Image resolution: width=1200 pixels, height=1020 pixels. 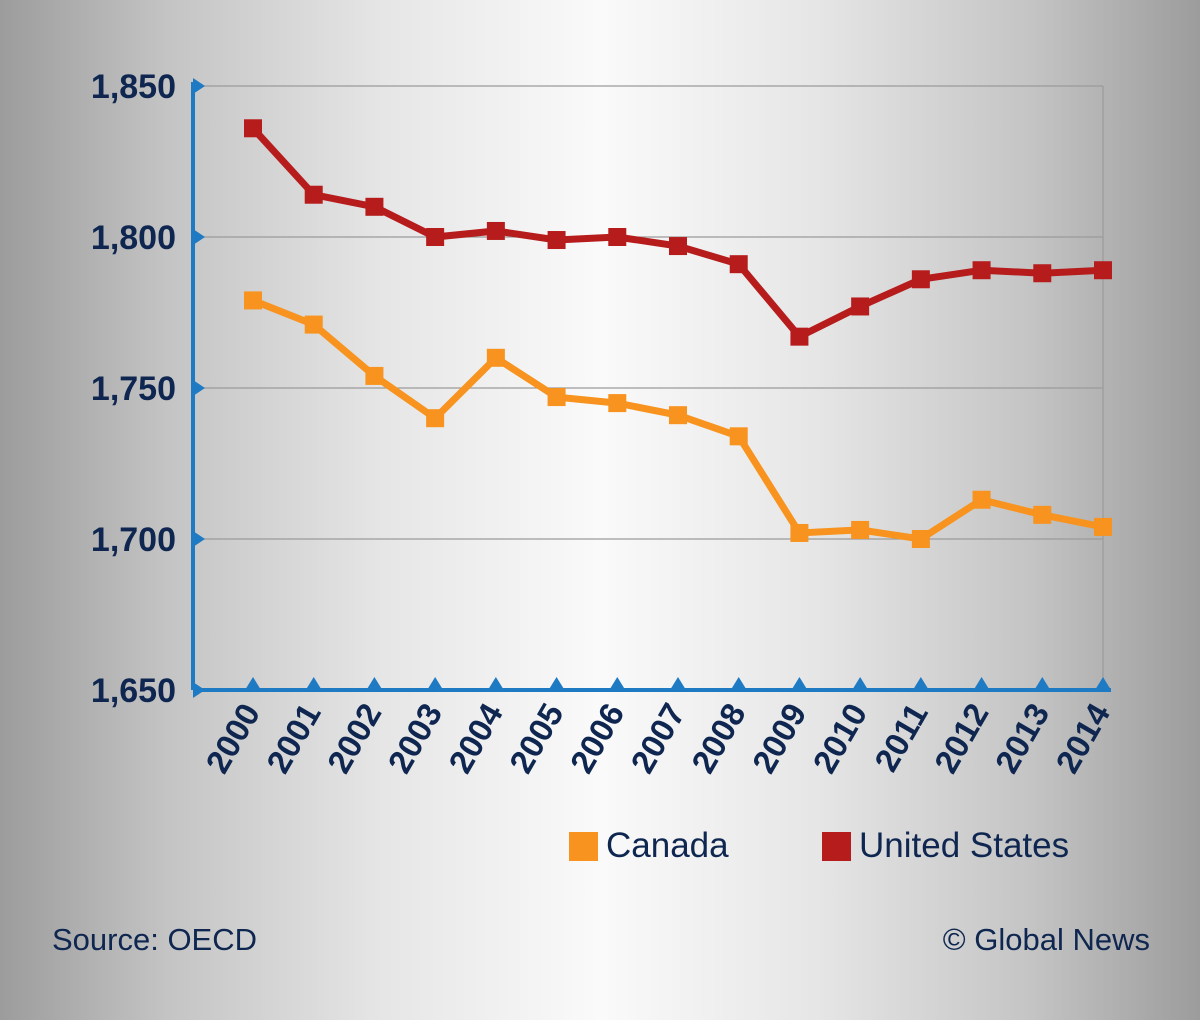 I want to click on legend-swatch-canada, so click(x=583, y=846).